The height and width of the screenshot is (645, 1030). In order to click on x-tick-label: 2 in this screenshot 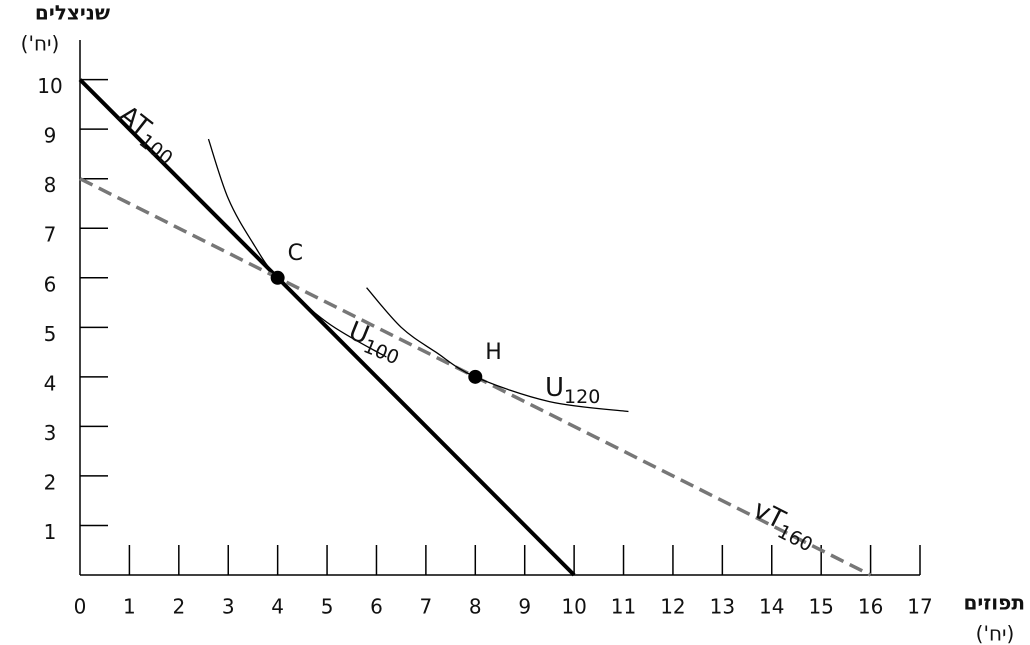, I will do `click(178, 607)`.